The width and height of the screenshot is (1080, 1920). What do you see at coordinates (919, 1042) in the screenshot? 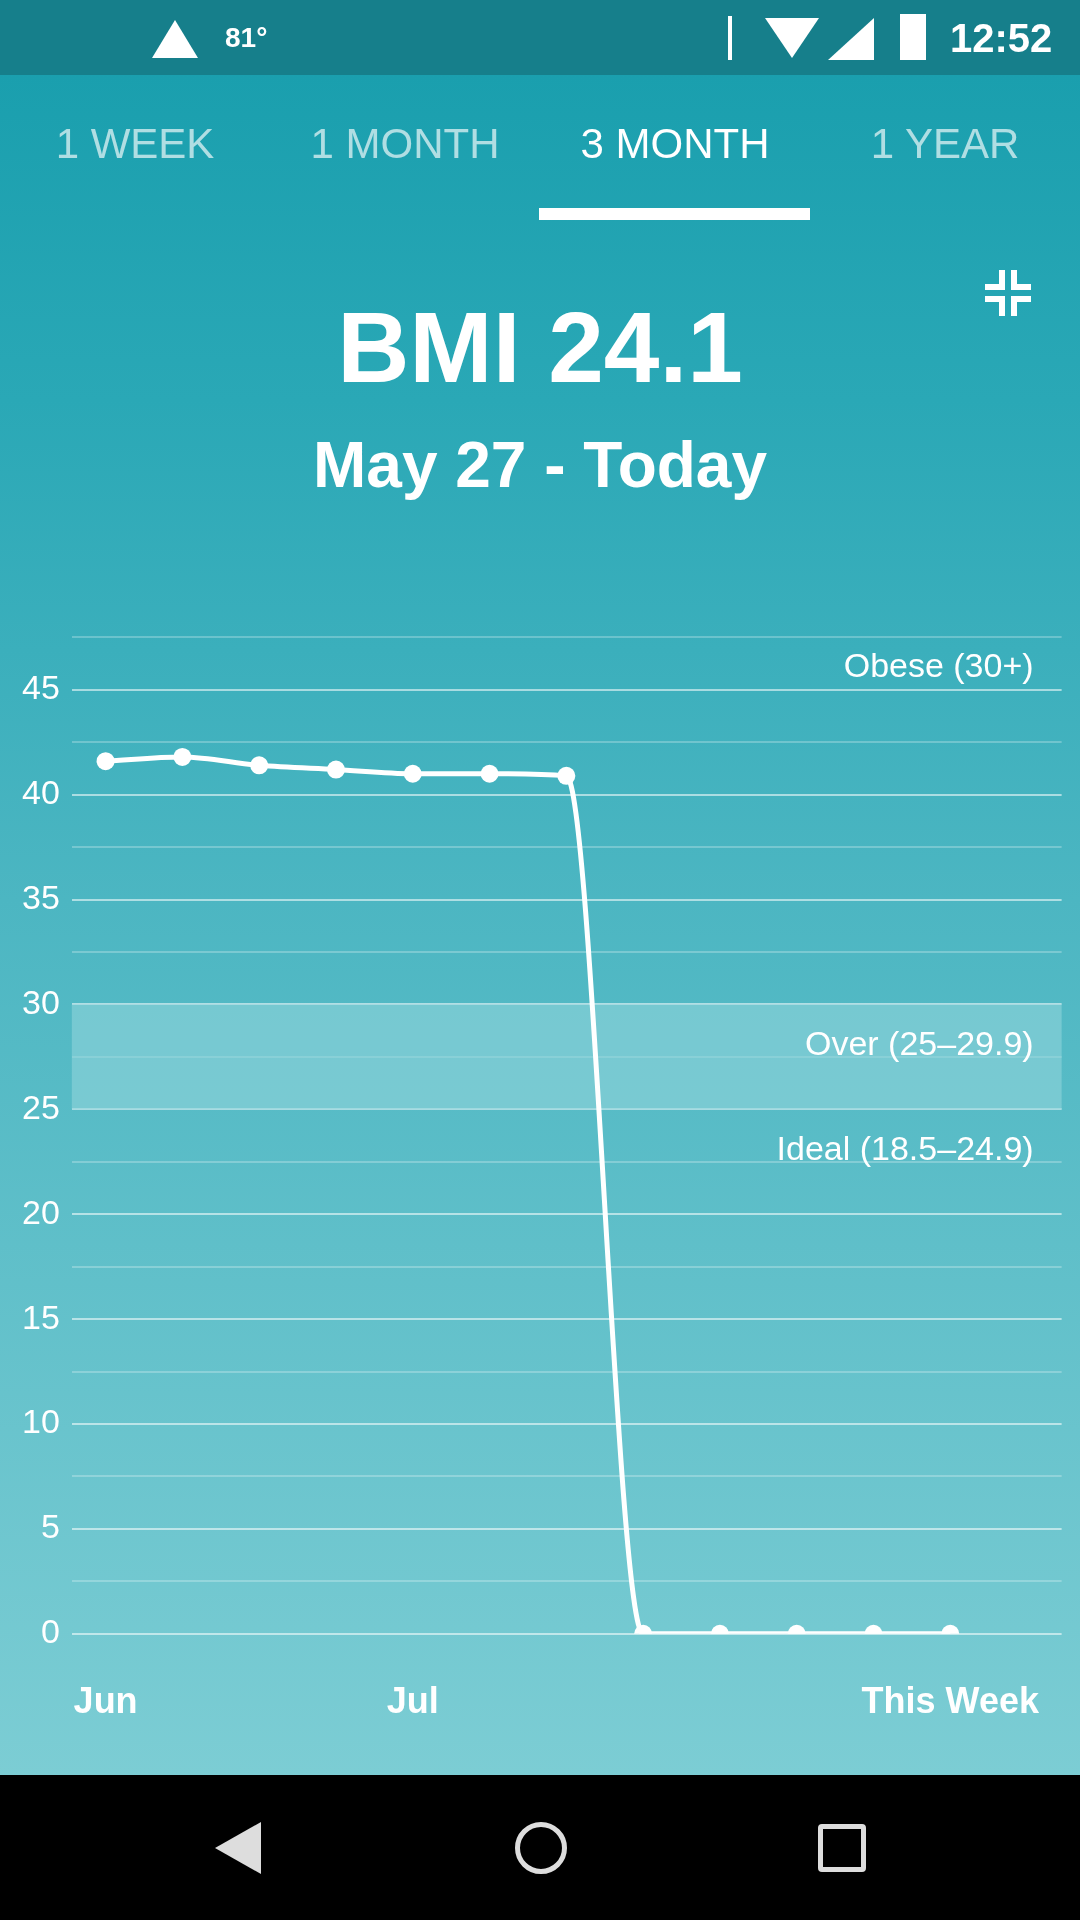
I see `band-label: Over (25–29.9)` at bounding box center [919, 1042].